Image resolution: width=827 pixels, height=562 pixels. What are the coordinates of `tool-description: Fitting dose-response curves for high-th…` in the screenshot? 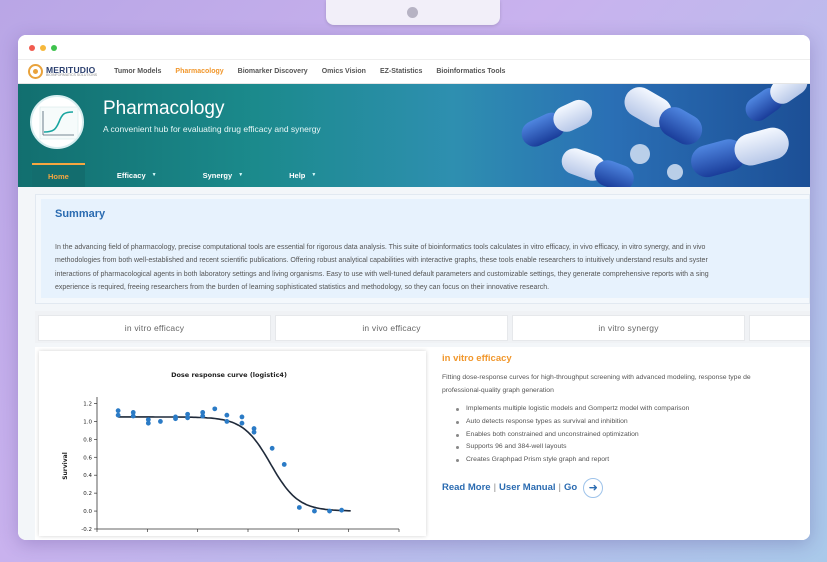 It's located at (626, 384).